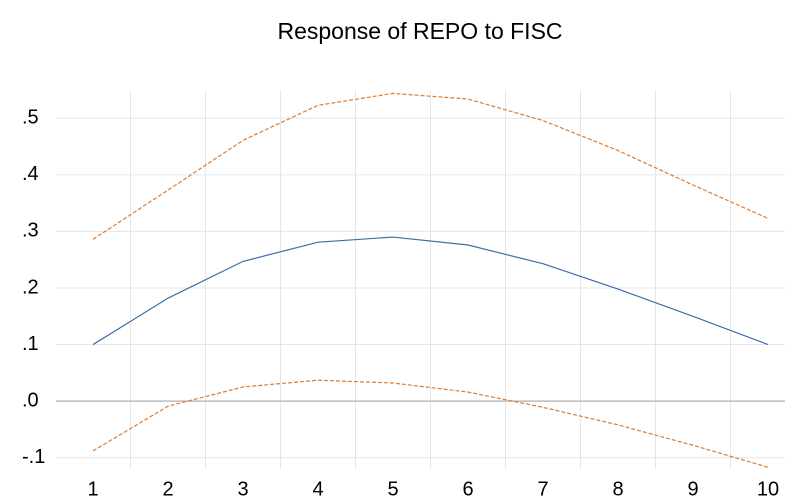 The height and width of the screenshot is (504, 797). I want to click on x-tick-label: 9, so click(692, 489).